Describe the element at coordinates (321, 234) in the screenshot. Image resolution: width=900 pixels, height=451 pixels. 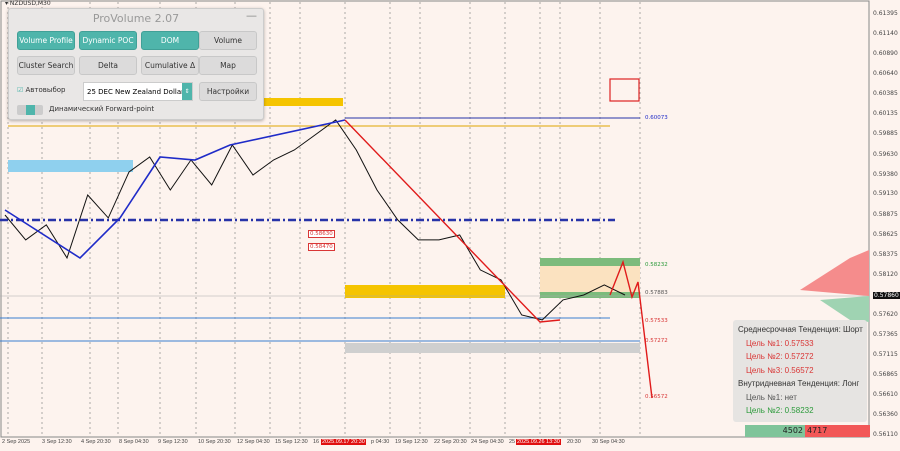
I see `level-label: 0.58630` at that location.